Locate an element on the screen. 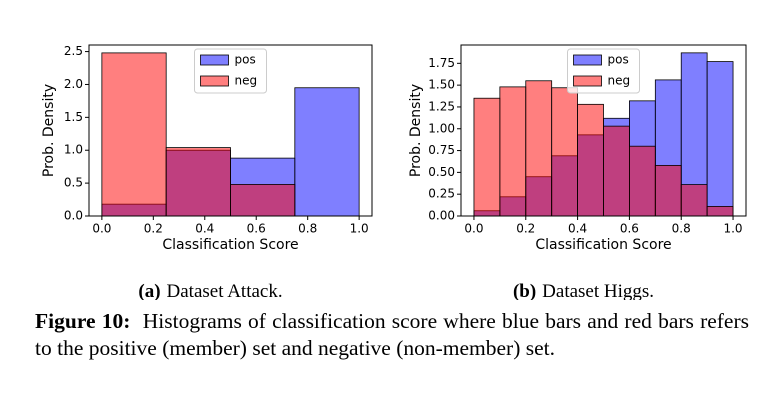 Image resolution: width=782 pixels, height=401 pixels. subcaption-label: (b) is located at coordinates (524, 290).